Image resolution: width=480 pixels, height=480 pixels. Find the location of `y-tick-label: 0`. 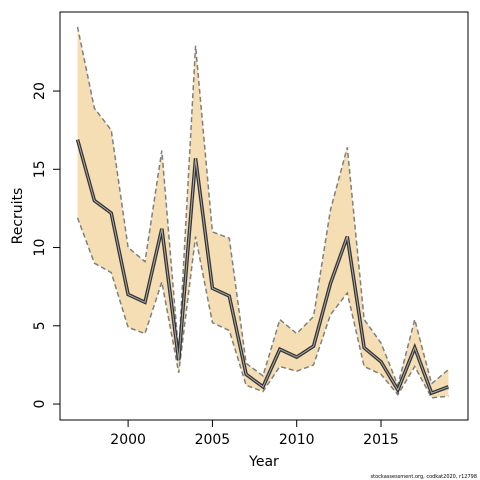

y-tick-label: 0 is located at coordinates (40, 404).